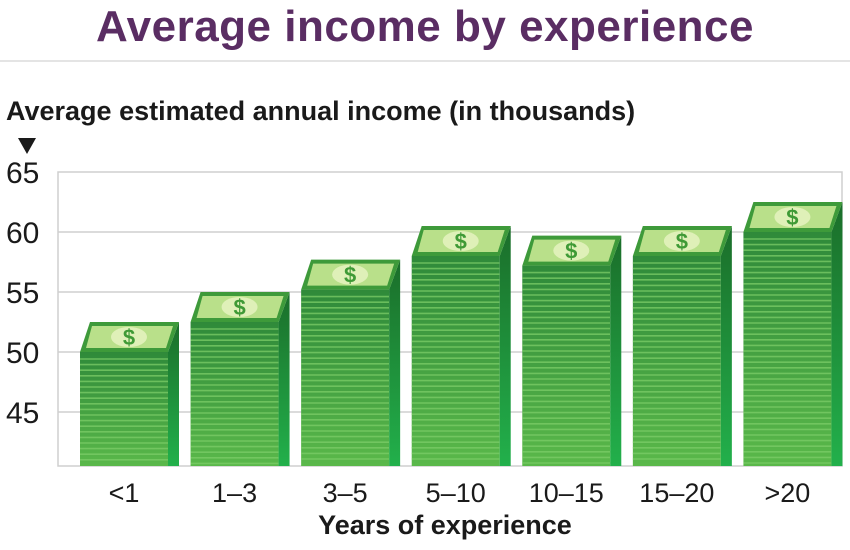 This screenshot has height=550, width=850. Describe the element at coordinates (425, 61) in the screenshot. I see `title-divider` at that location.